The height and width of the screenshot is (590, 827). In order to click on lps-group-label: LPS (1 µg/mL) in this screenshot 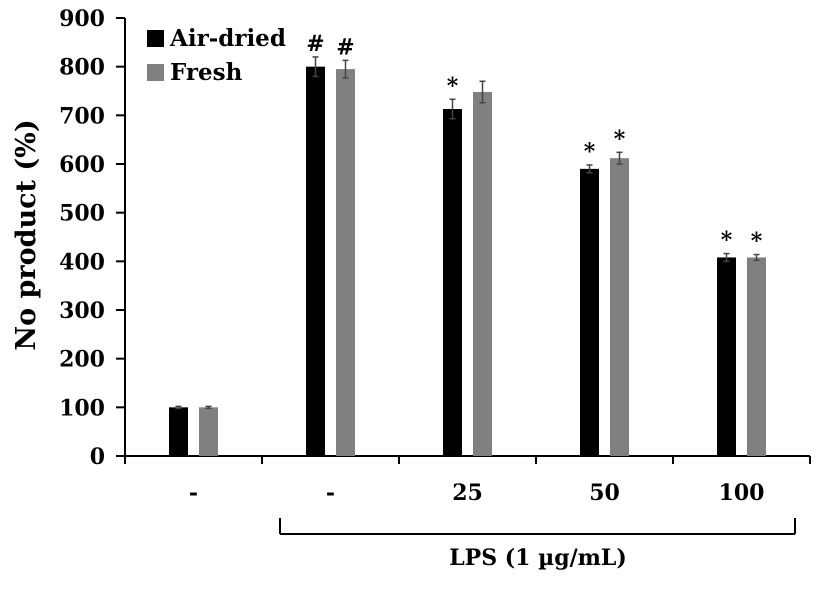, I will do `click(538, 558)`.